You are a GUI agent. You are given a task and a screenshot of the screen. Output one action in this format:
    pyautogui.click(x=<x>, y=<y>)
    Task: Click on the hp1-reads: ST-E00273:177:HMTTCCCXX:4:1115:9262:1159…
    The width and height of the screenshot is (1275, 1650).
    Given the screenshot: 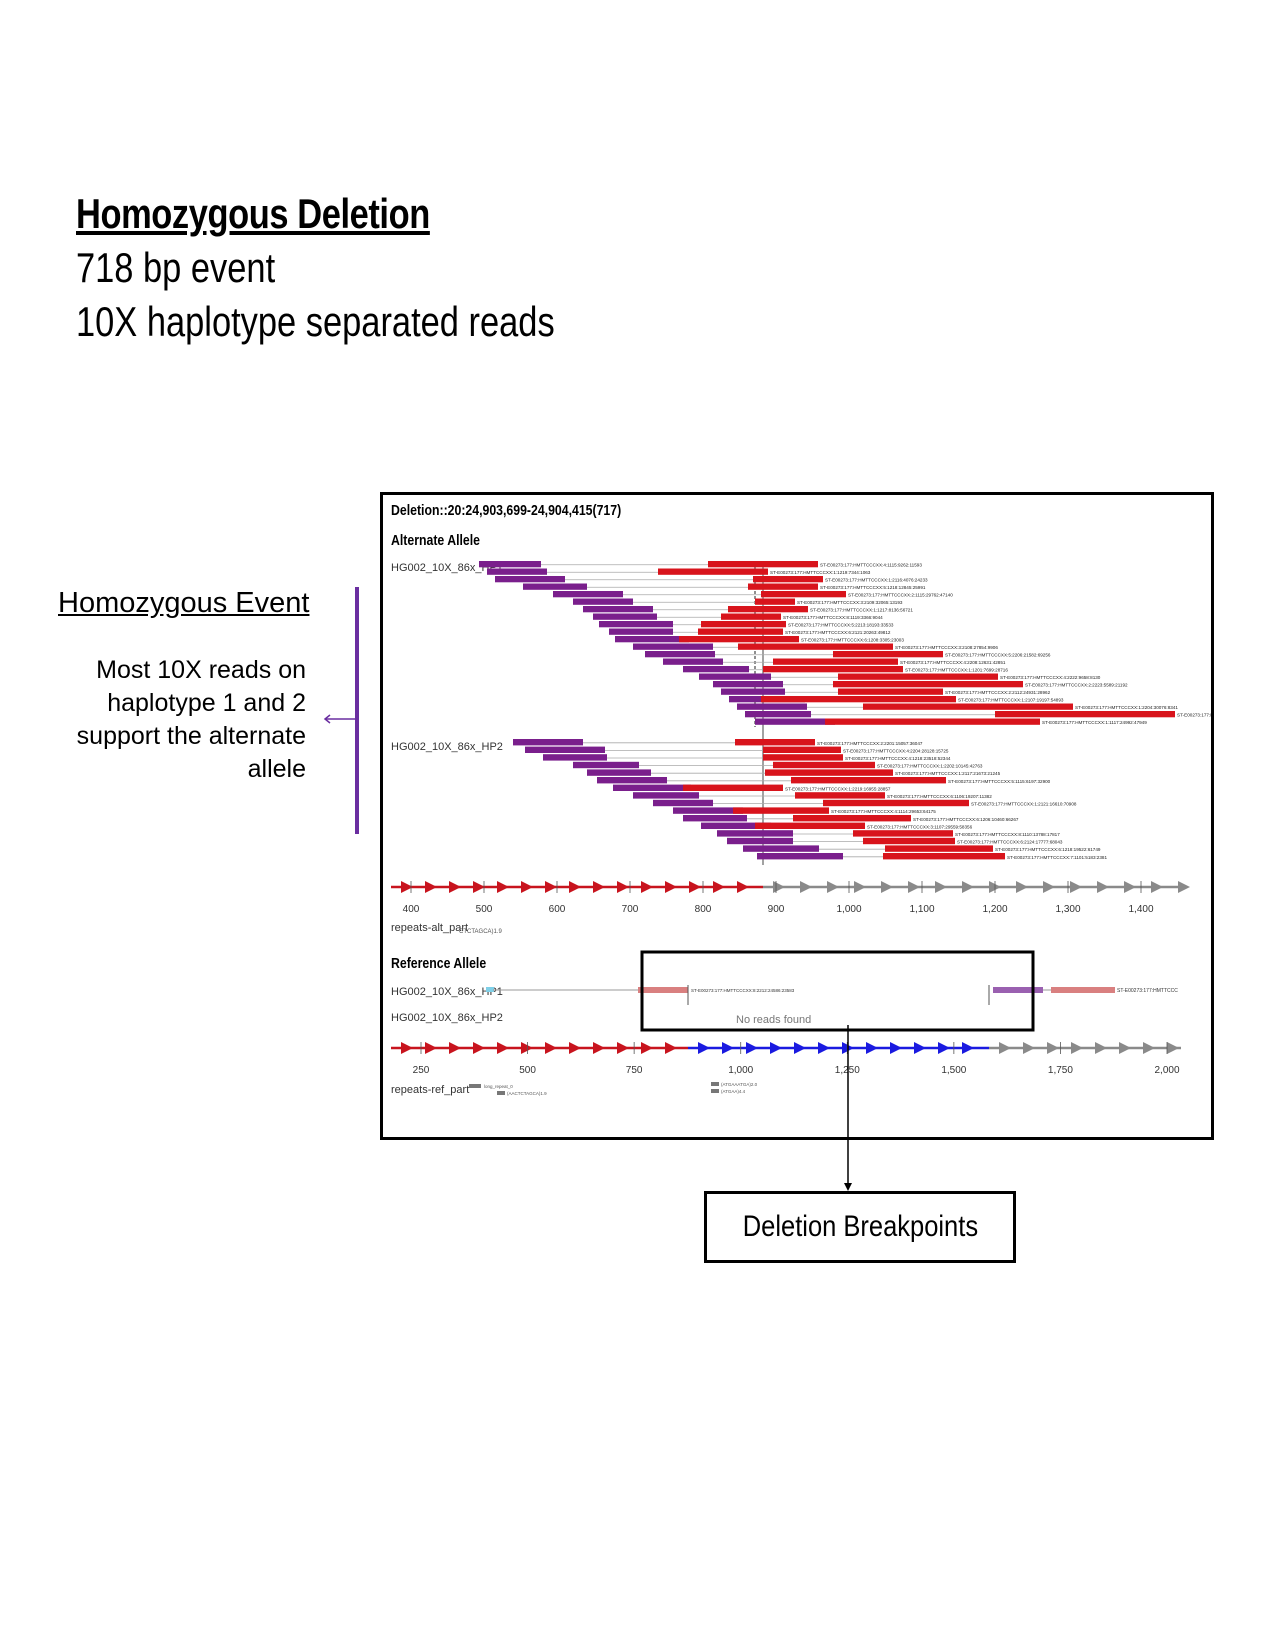 What is the action you would take?
    pyautogui.click(x=845, y=643)
    